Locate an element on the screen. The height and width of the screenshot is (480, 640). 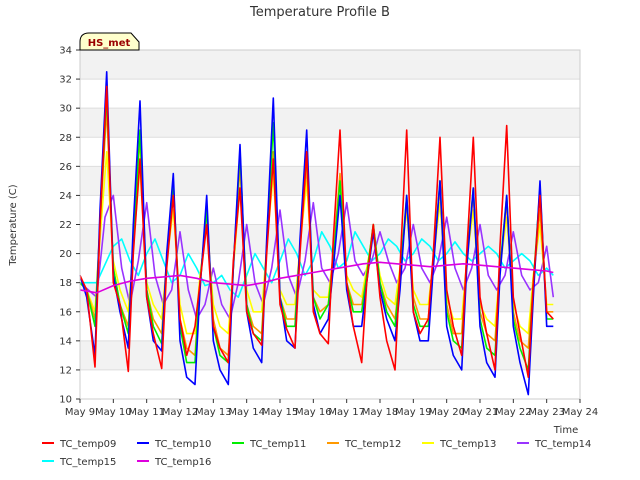
series-line-tc_temp16 is located at coordinates (316, 277).